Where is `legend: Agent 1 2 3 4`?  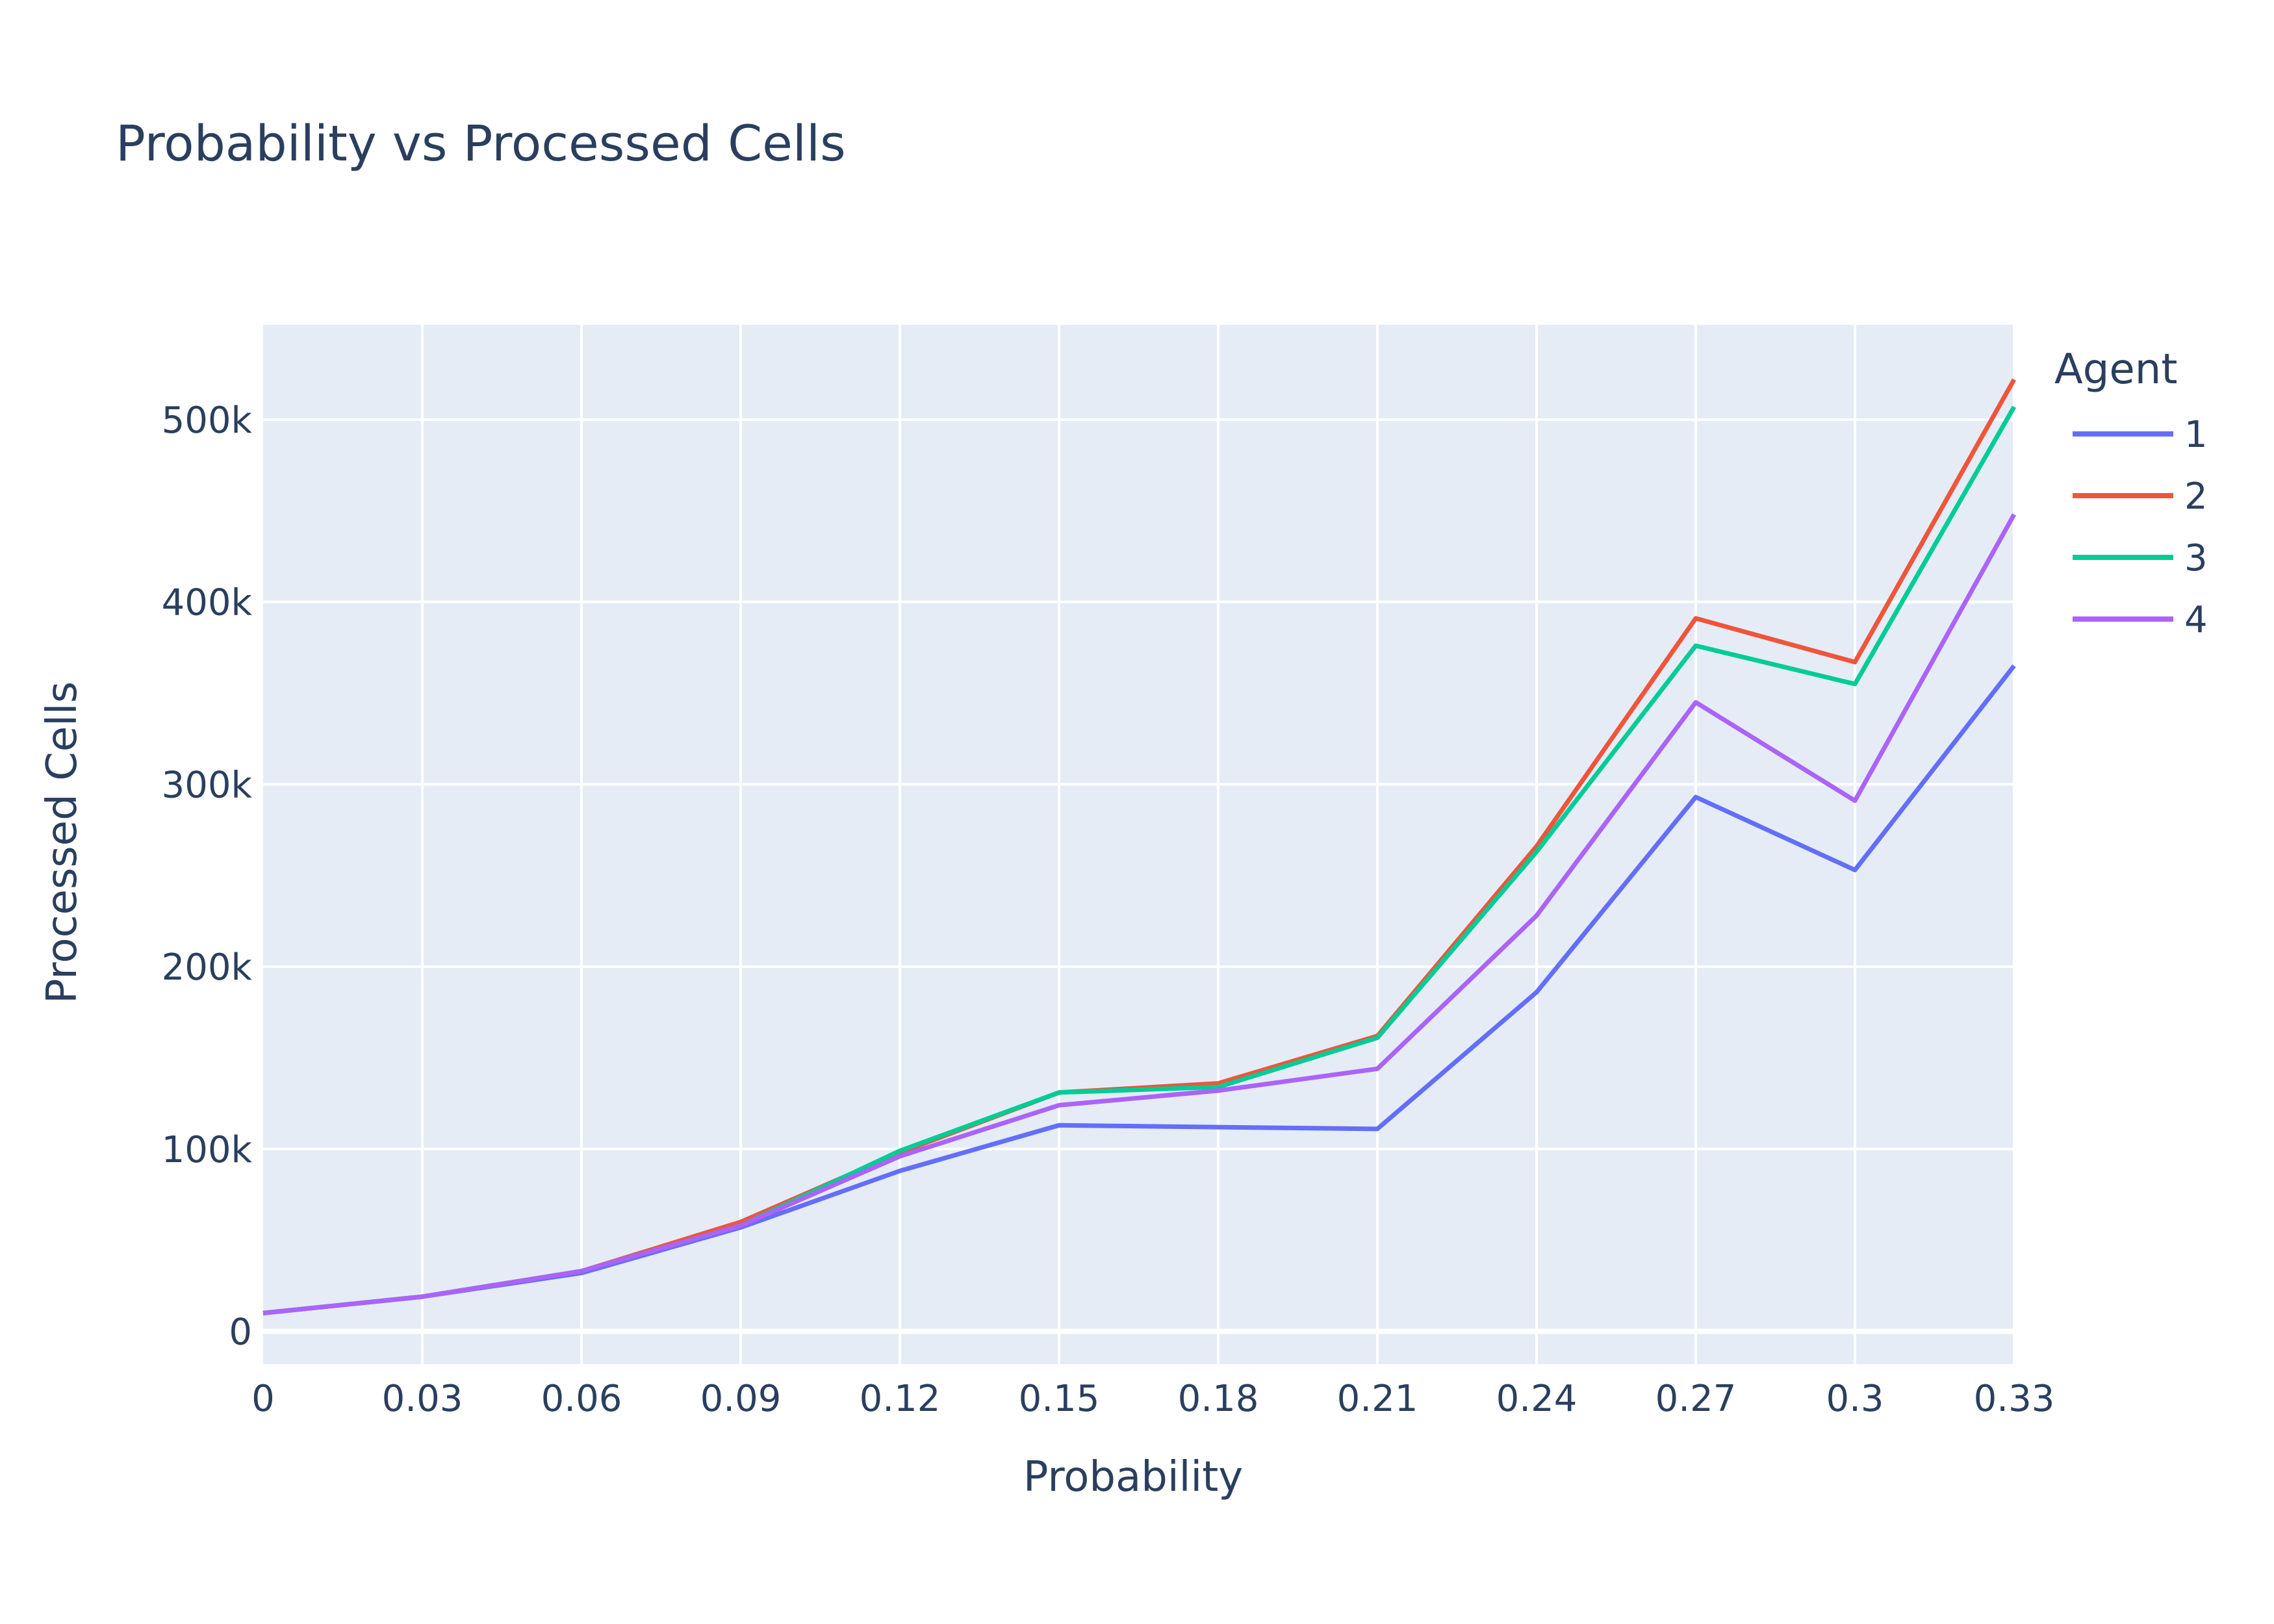
legend: Agent 1 2 3 4 is located at coordinates (2131, 493).